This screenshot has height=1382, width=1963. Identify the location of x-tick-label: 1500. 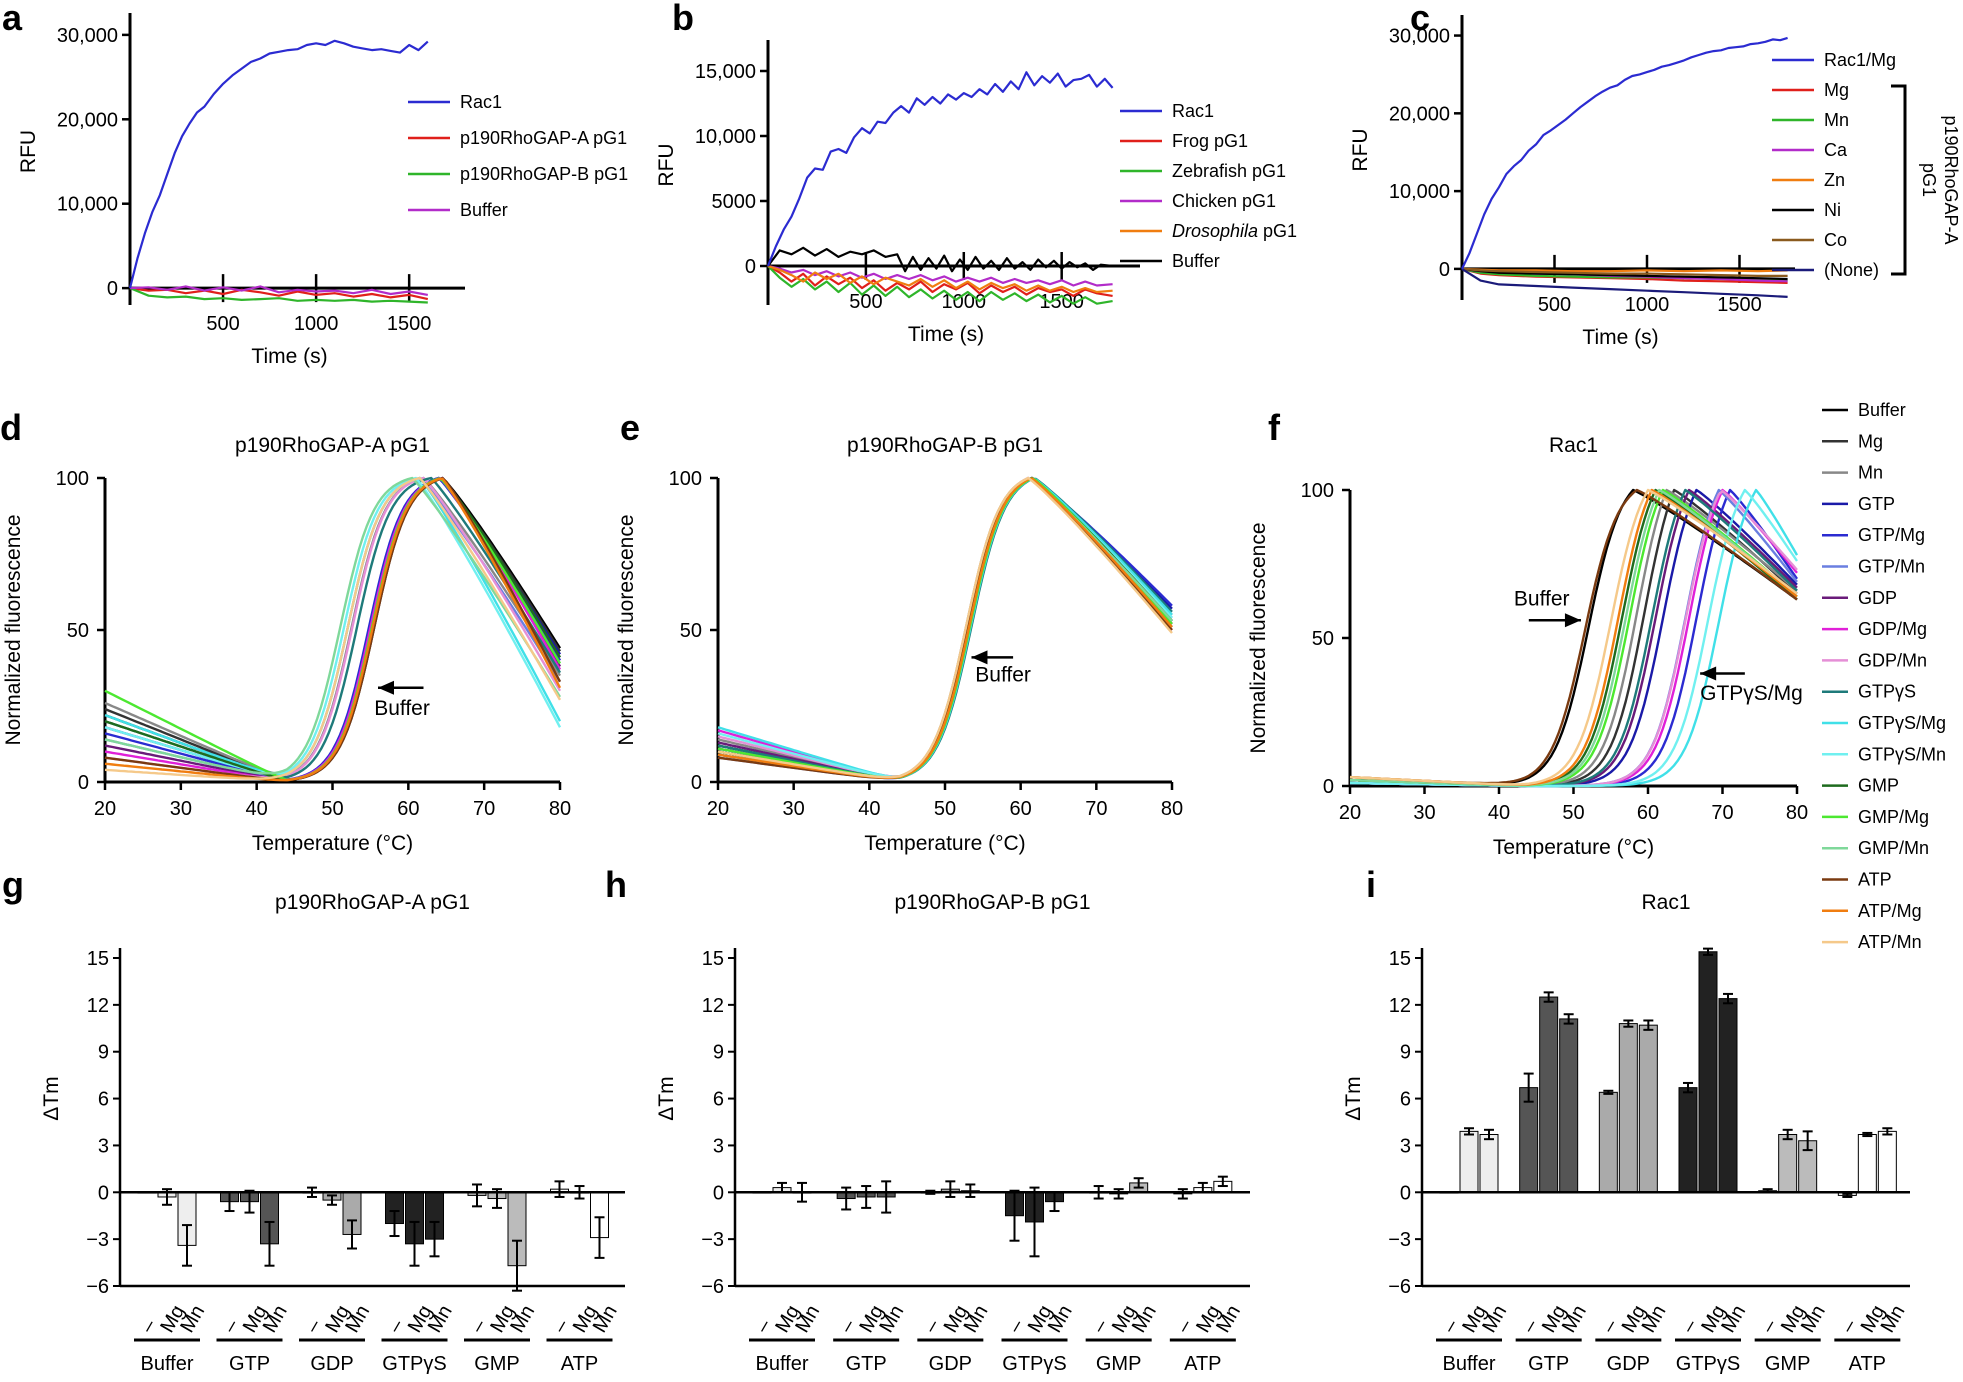
(409, 324).